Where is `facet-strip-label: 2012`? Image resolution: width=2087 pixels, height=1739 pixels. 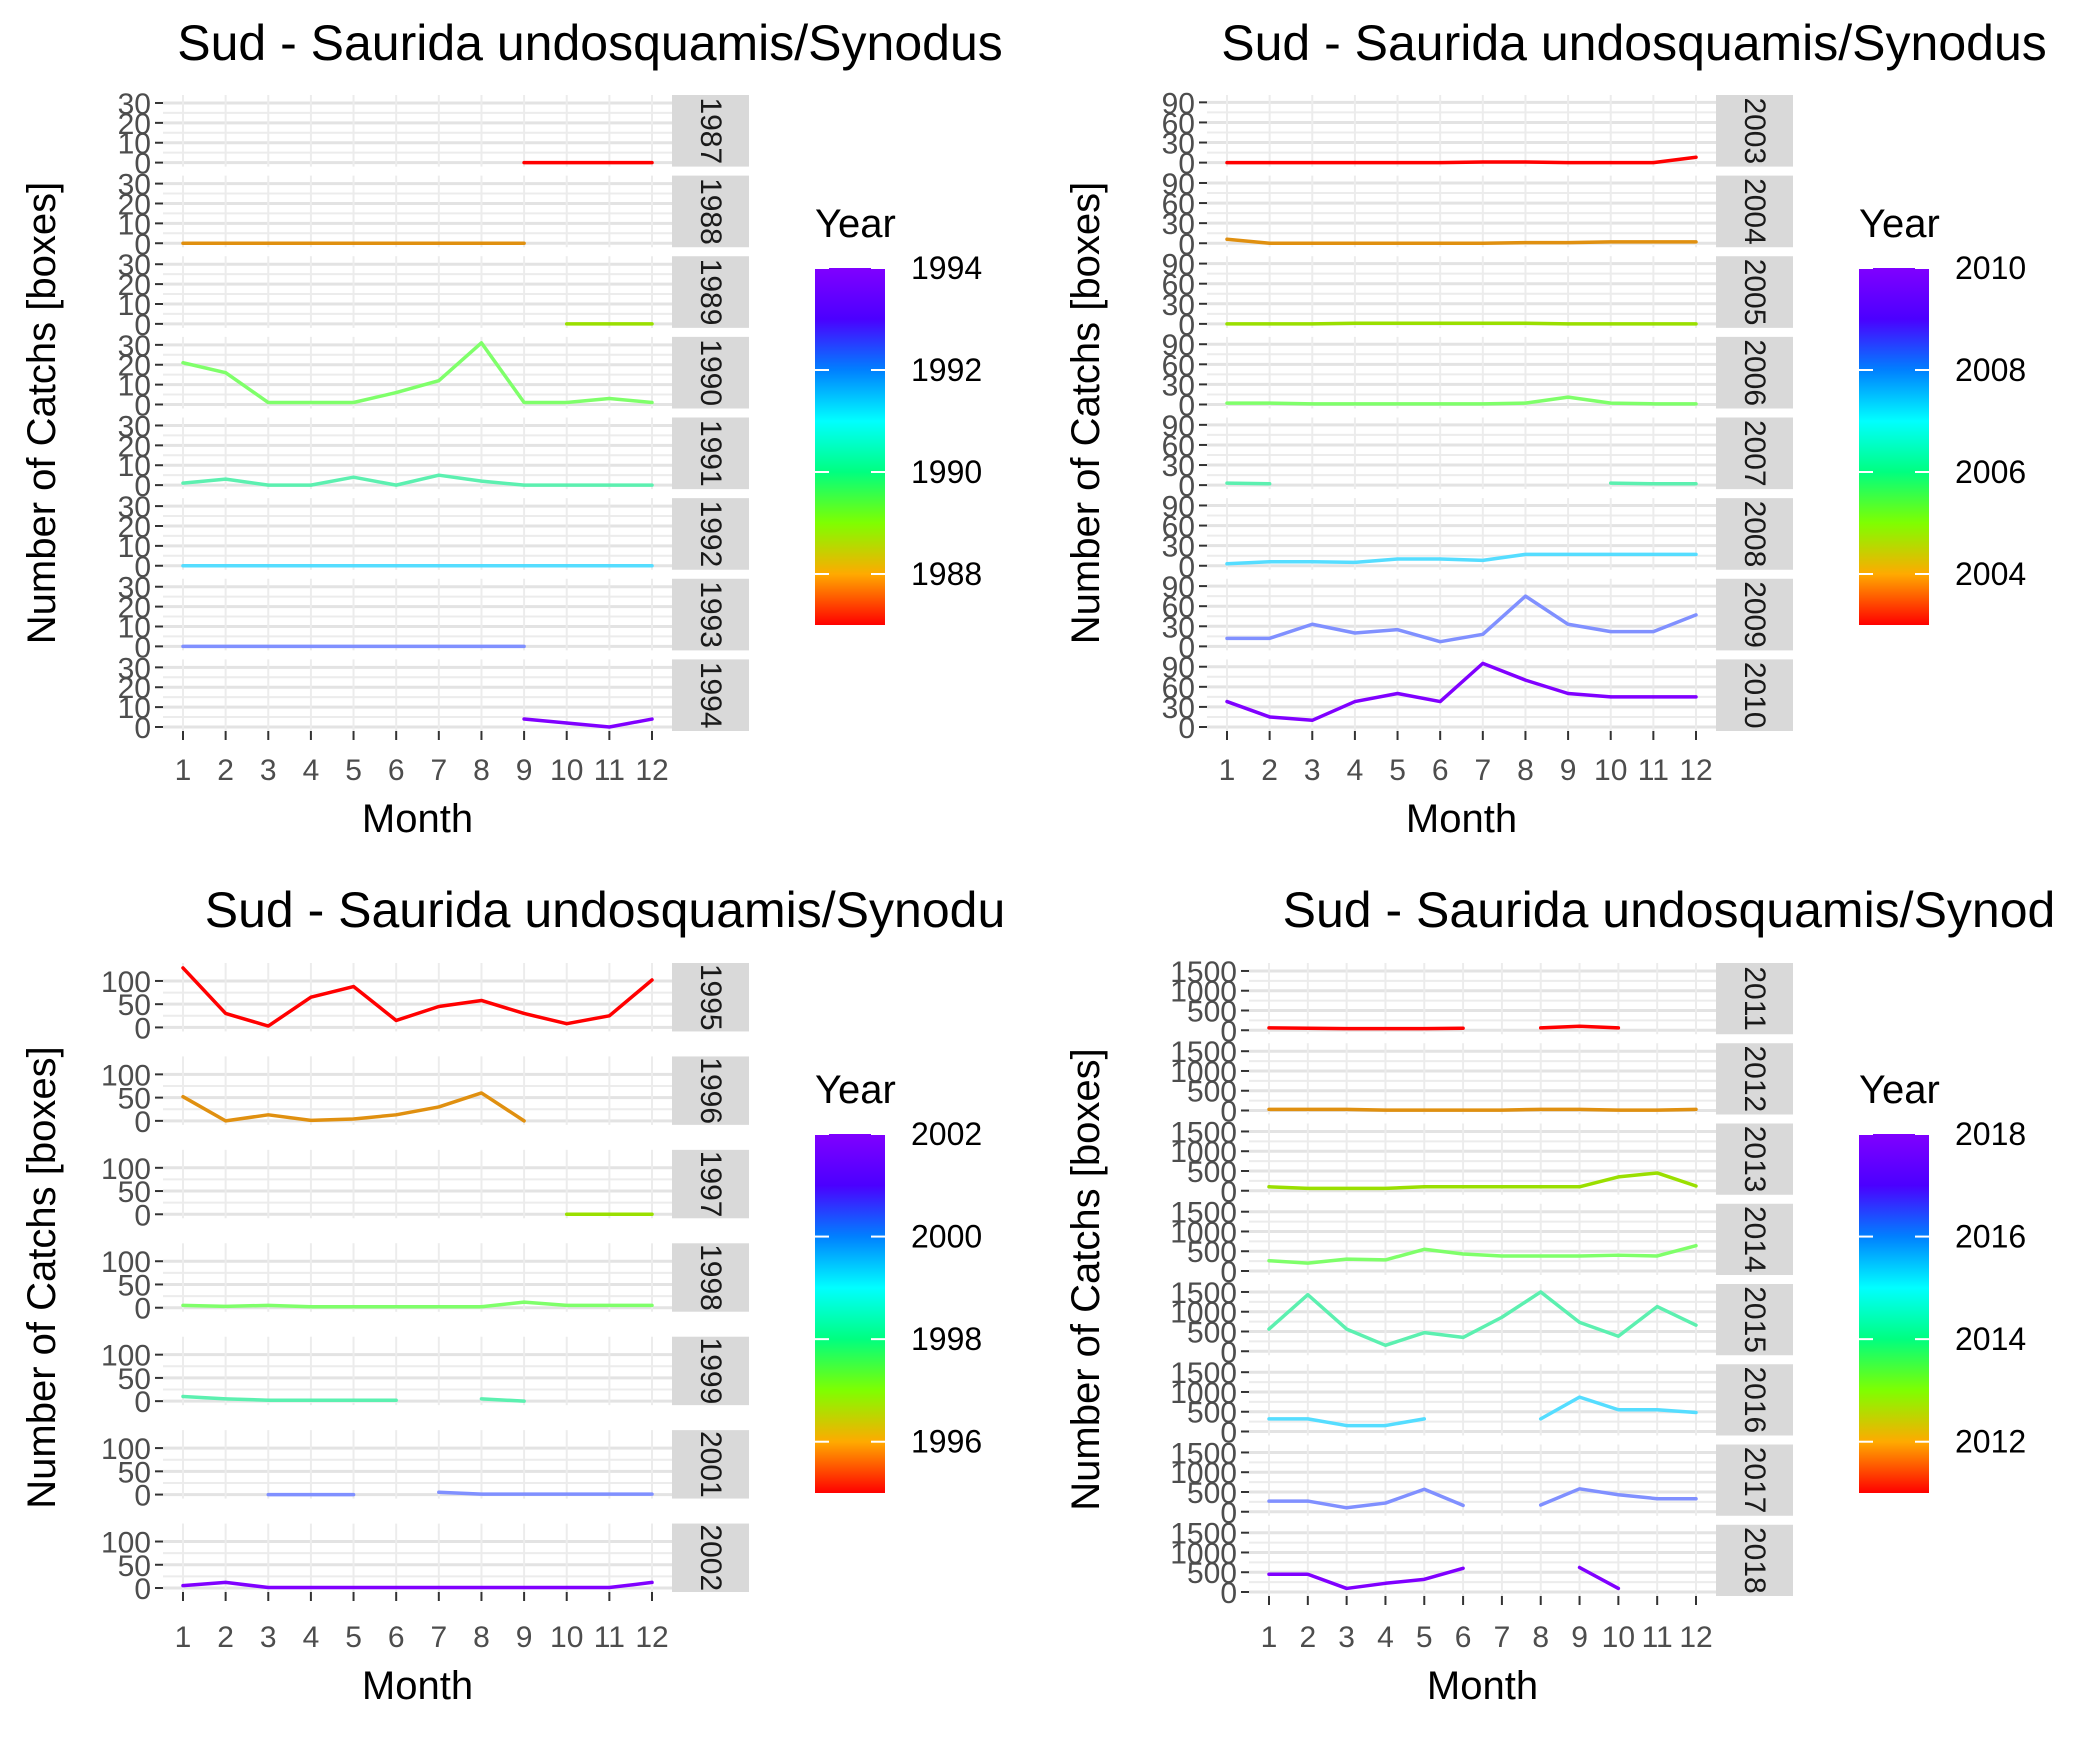 facet-strip-label: 2012 is located at coordinates (1754, 1079).